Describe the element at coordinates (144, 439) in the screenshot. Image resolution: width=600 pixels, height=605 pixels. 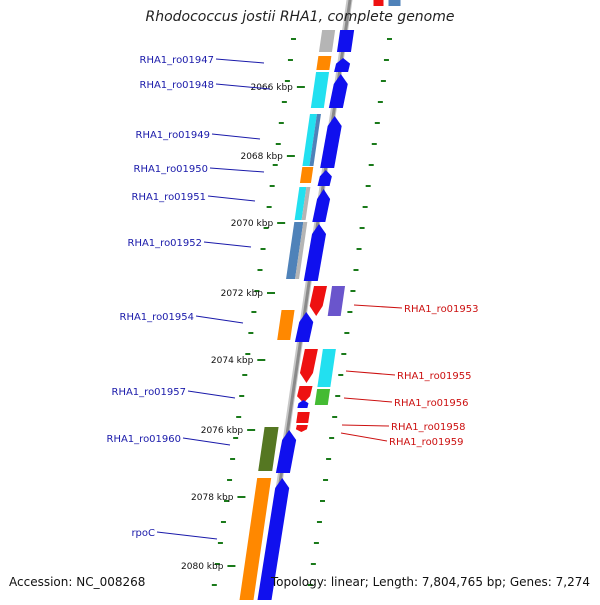
I see `gene-label-left: RHA1_ro01960` at that location.